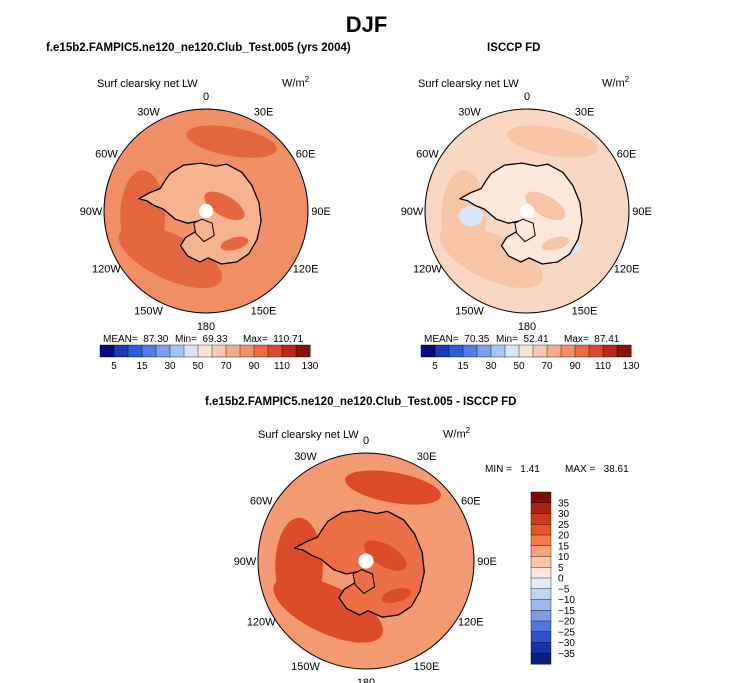 The image size is (733, 683). I want to click on model-units-label: W/m2, so click(296, 82).